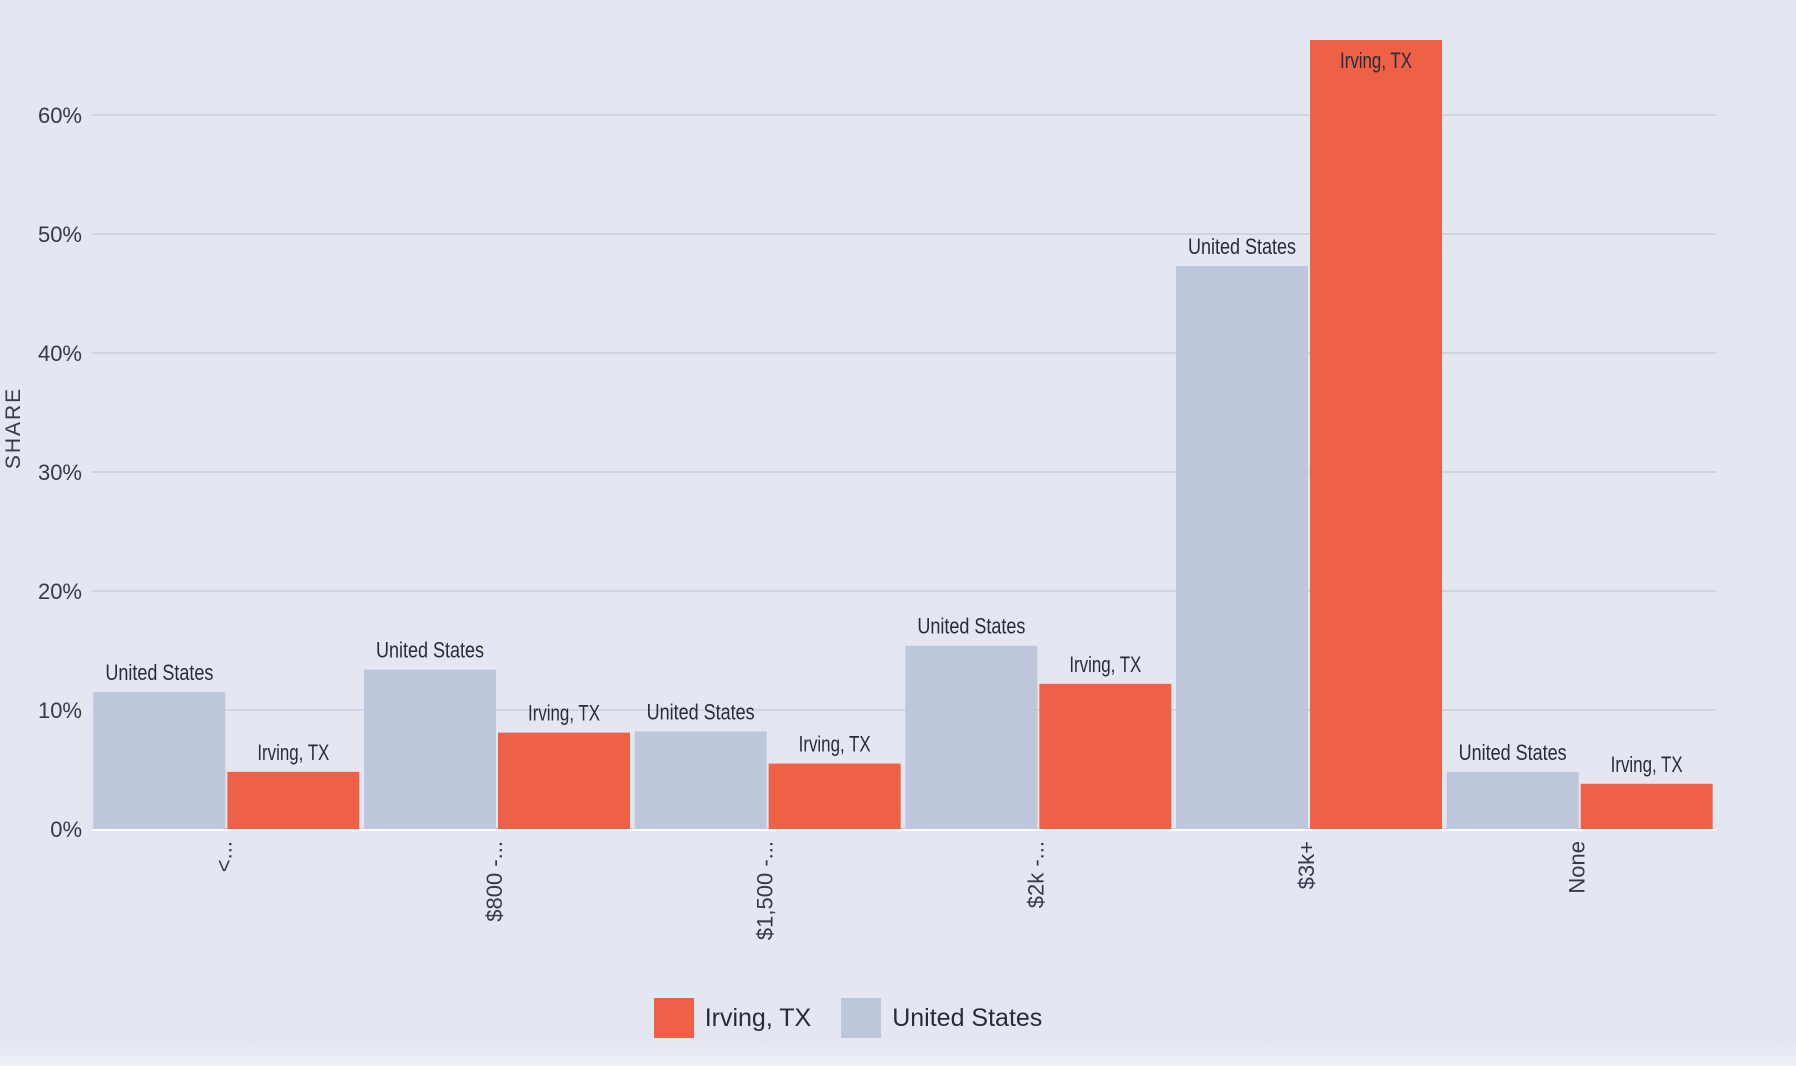 The height and width of the screenshot is (1066, 1796). What do you see at coordinates (673, 1018) in the screenshot?
I see `legend-swatch-irving` at bounding box center [673, 1018].